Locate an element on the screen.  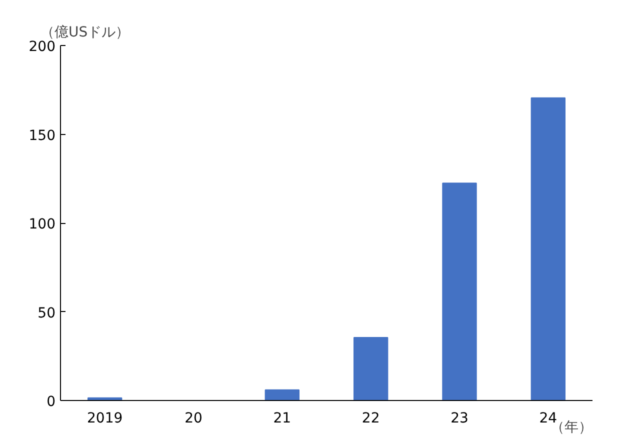
x-tick-label: 2019 is located at coordinates (105, 418).